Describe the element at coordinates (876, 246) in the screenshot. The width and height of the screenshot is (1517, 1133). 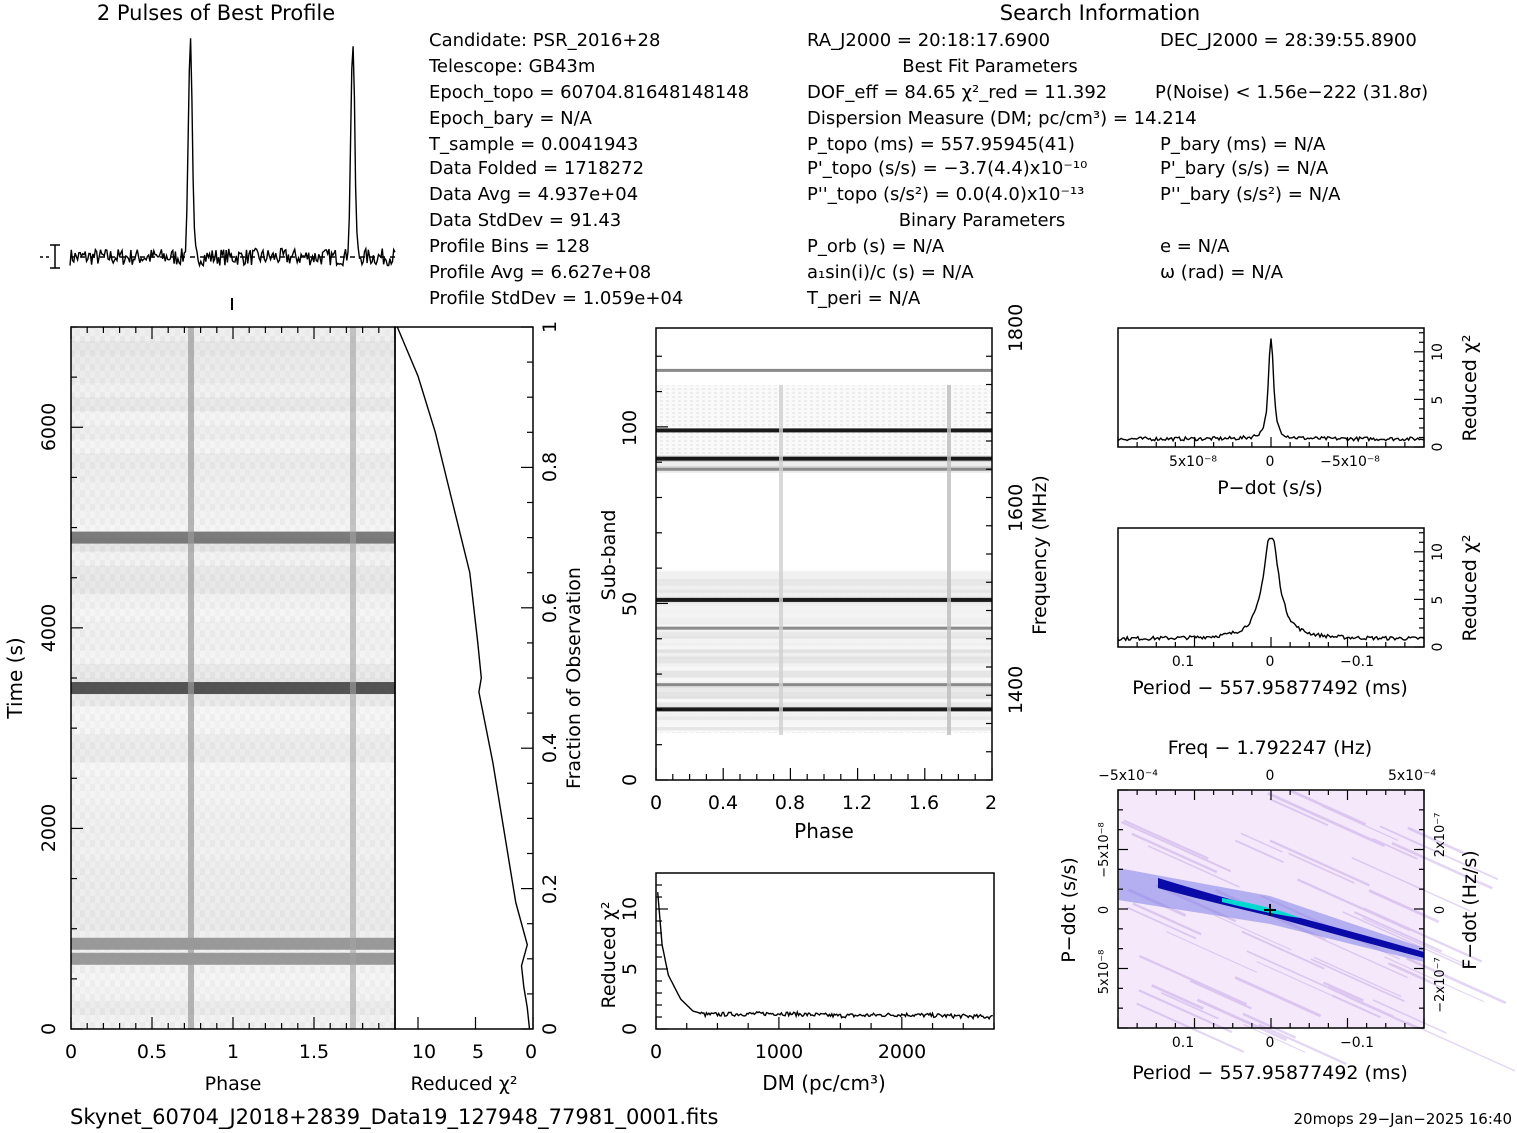
I see `porb-line: P_orb (s) = N/A` at that location.